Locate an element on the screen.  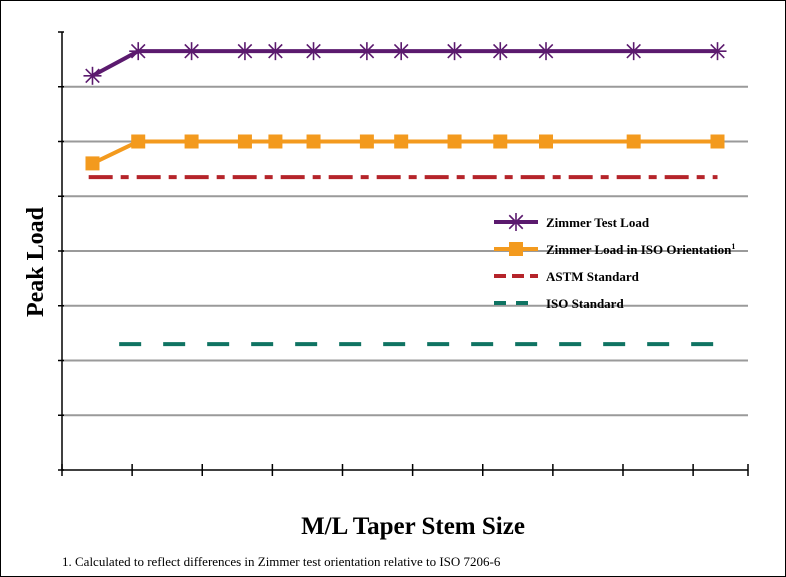
legend-label-2: Zimmer Load in ISO Orientation1 is located at coordinates (640, 249).